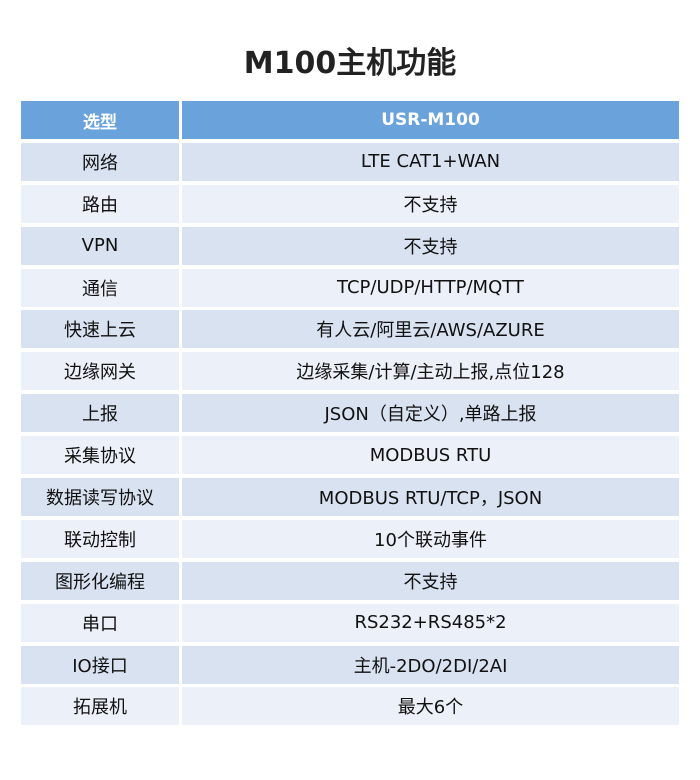  What do you see at coordinates (100, 664) in the screenshot?
I see `row-label: IO接口` at bounding box center [100, 664].